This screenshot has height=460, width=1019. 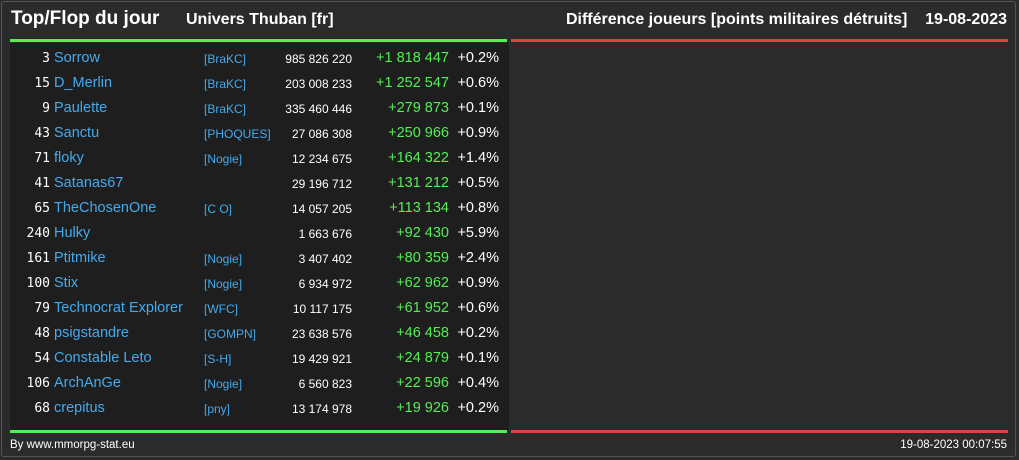 What do you see at coordinates (259, 59) in the screenshot?
I see `table-row: 3 Sorrow [BraKC] 985 826 220 +1 818 447 +0.2%` at bounding box center [259, 59].